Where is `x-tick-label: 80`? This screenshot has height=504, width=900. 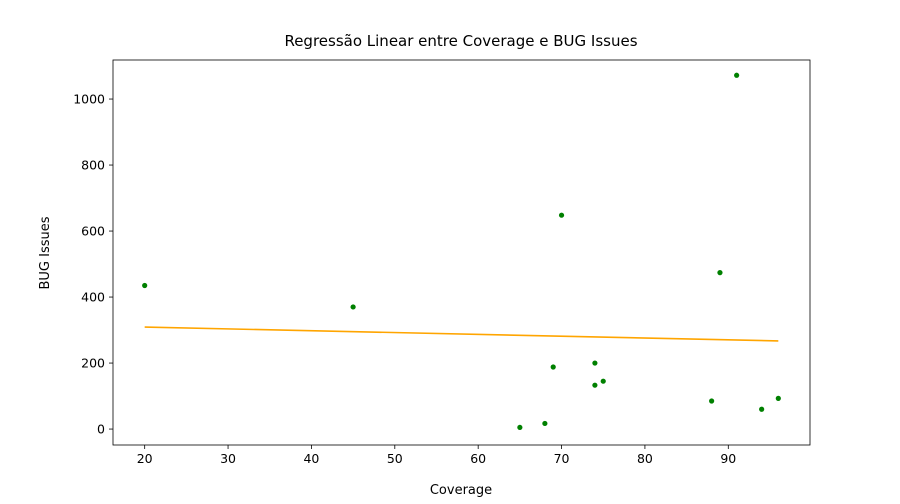 x-tick-label: 80 is located at coordinates (645, 458).